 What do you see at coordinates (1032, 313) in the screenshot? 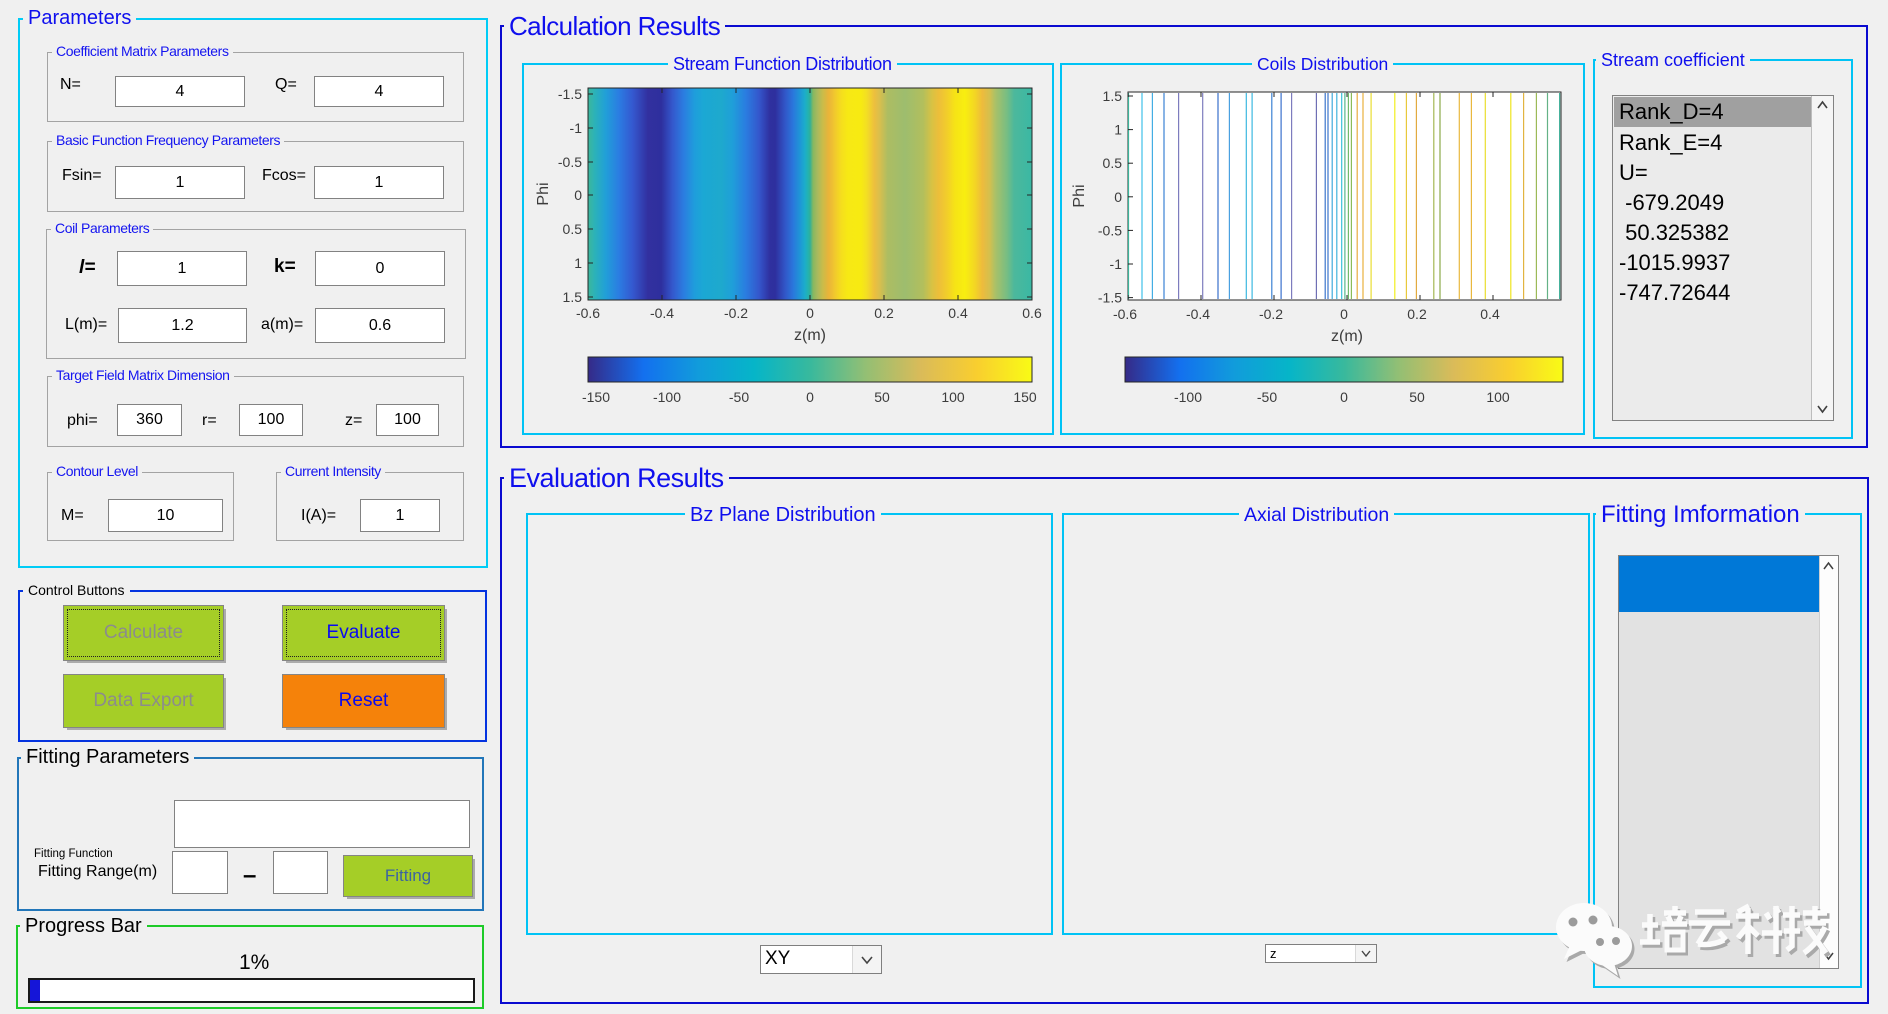
I see `svg-text: 0.6` at bounding box center [1032, 313].